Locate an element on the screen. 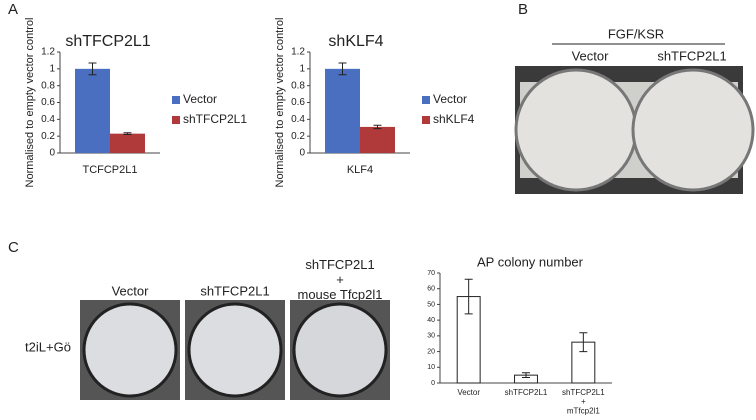 The height and width of the screenshot is (420, 756). well-images is located at coordinates (235, 350).